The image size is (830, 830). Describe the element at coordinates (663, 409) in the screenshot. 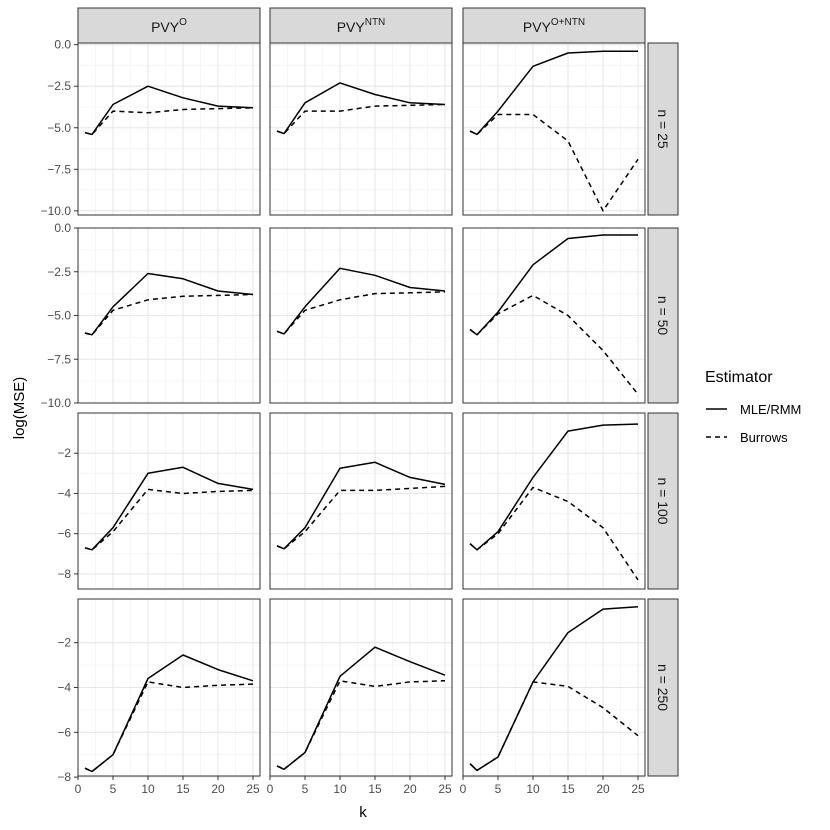

I see `row-strips: n = 25 n = 50 n = 100 n = 250` at that location.